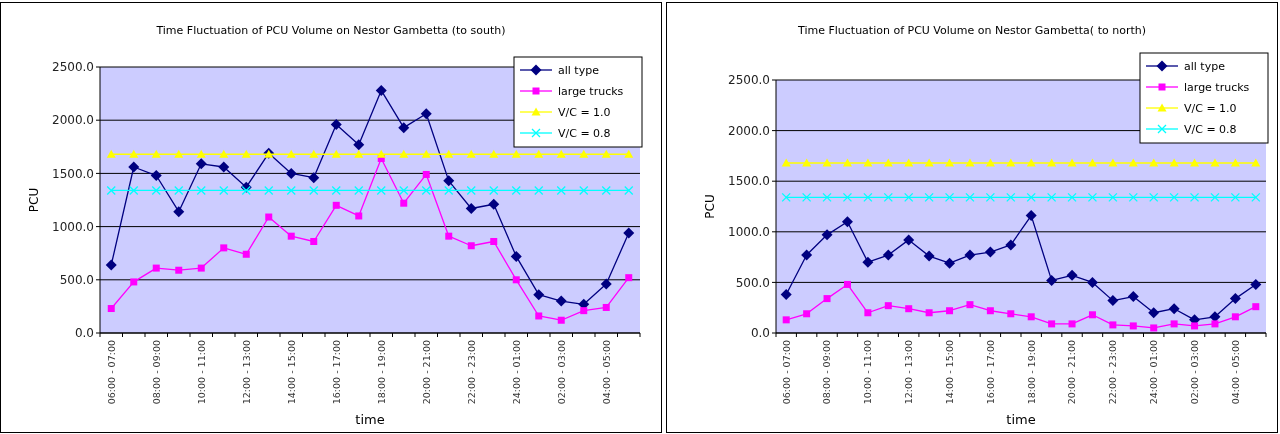 The image size is (1280, 434). What do you see at coordinates (330, 30) in the screenshot?
I see `chart-title: Time Fluctuation of PCU Volume on Nestor Gambetta (to south)` at bounding box center [330, 30].